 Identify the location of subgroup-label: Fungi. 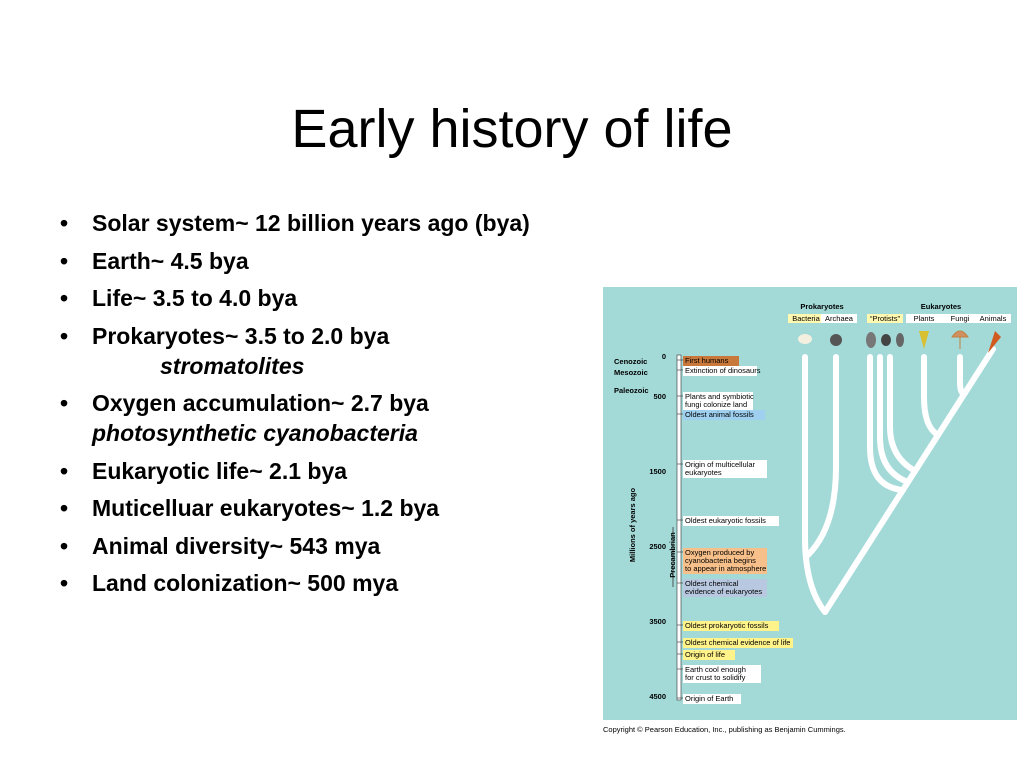
(960, 318).